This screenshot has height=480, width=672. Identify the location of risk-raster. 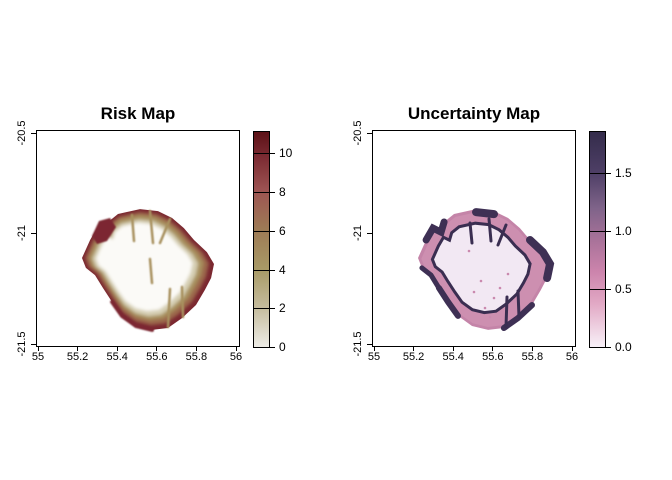
(148, 270).